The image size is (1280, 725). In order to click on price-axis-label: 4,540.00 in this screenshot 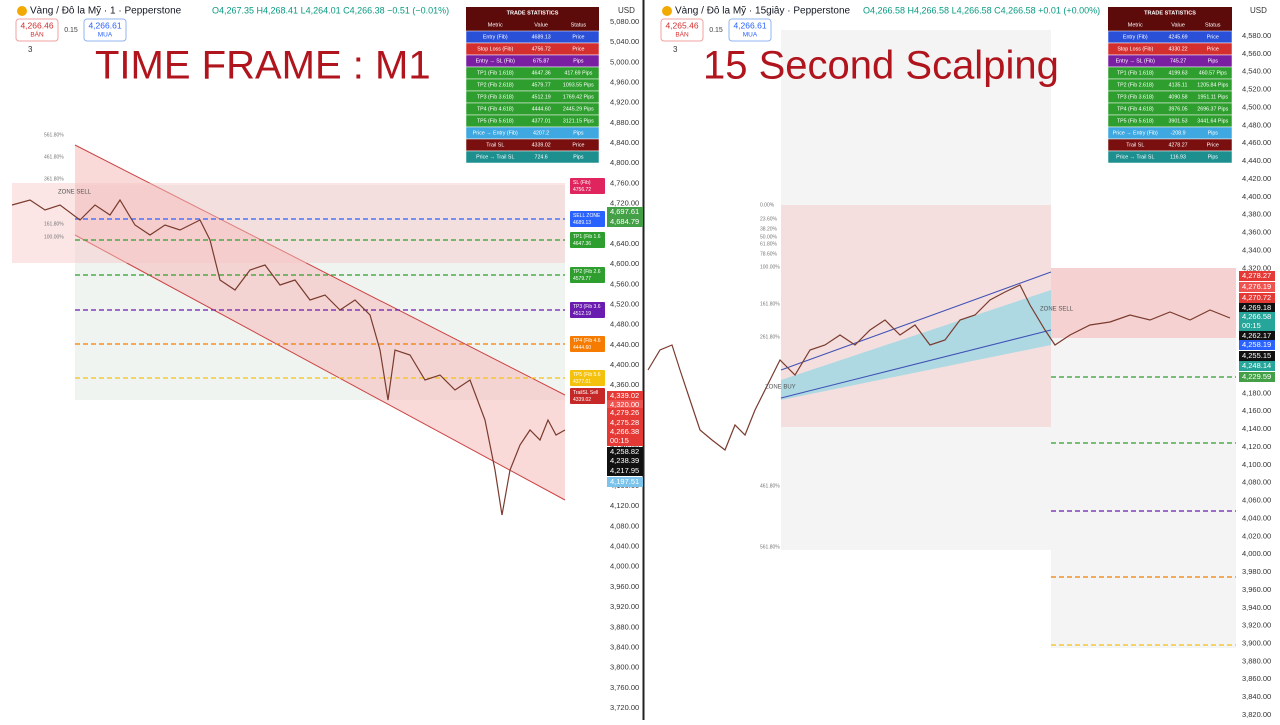, I will do `click(1256, 71)`.